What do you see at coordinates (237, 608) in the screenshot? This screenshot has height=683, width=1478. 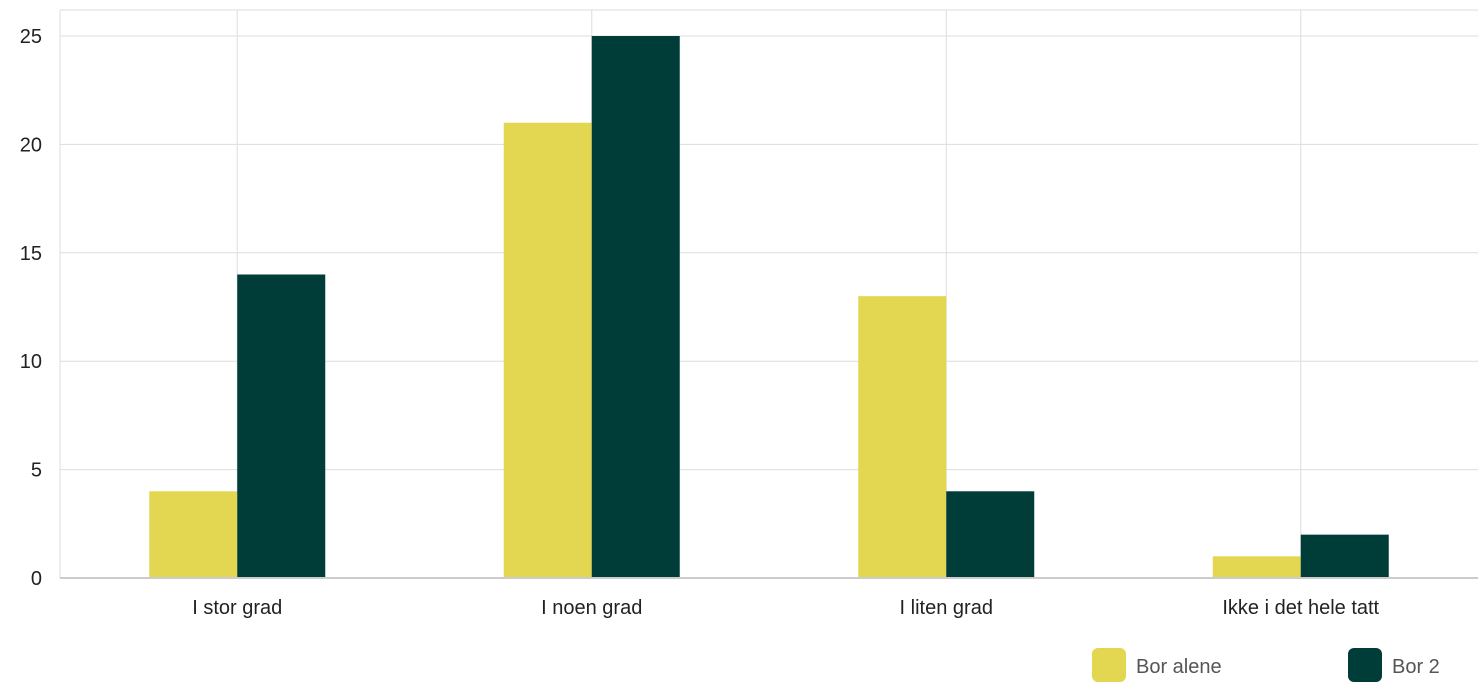 I see `x-tick-label: I stor grad` at bounding box center [237, 608].